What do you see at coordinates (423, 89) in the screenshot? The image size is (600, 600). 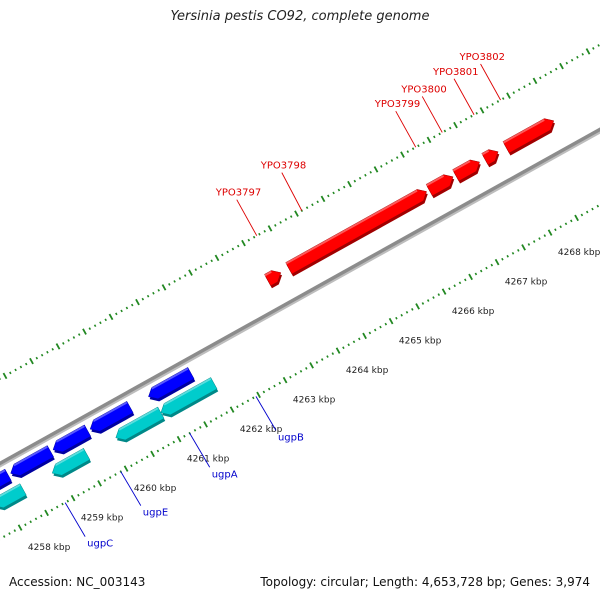 I see `gene-label-ypo3800: YPO3800` at bounding box center [423, 89].